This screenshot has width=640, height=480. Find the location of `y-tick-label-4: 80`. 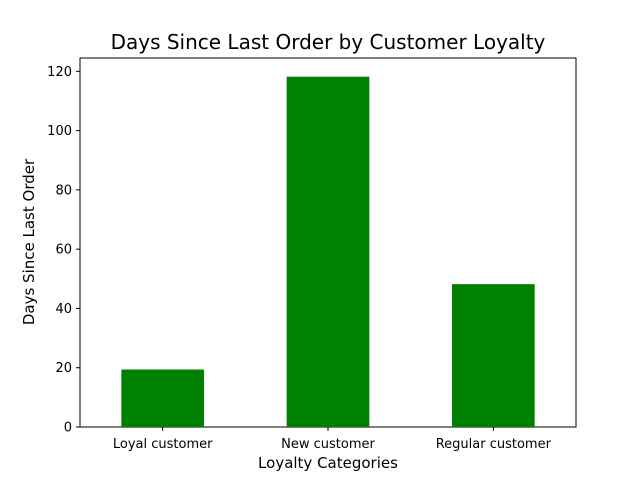

y-tick-label-4: 80 is located at coordinates (63, 190).